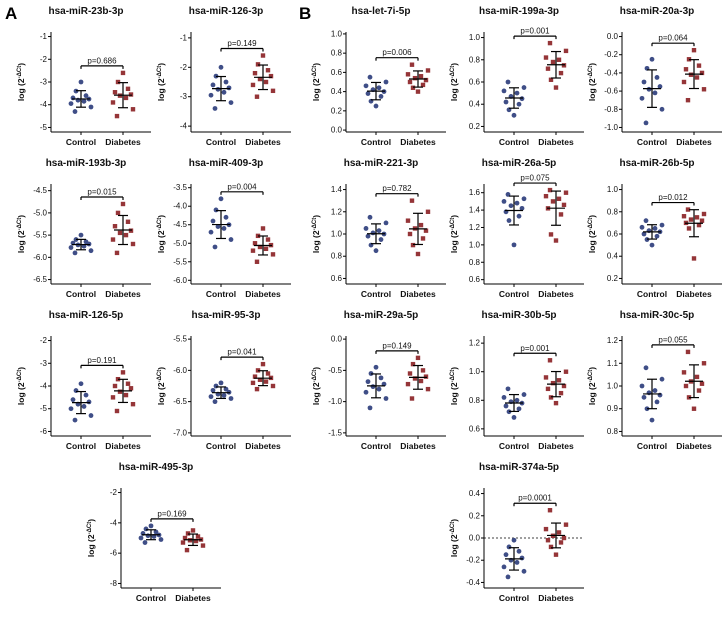 The image size is (726, 622). What do you see at coordinates (86, 11) in the screenshot?
I see `chart-title: hsa-miR-23b-3p` at bounding box center [86, 11].